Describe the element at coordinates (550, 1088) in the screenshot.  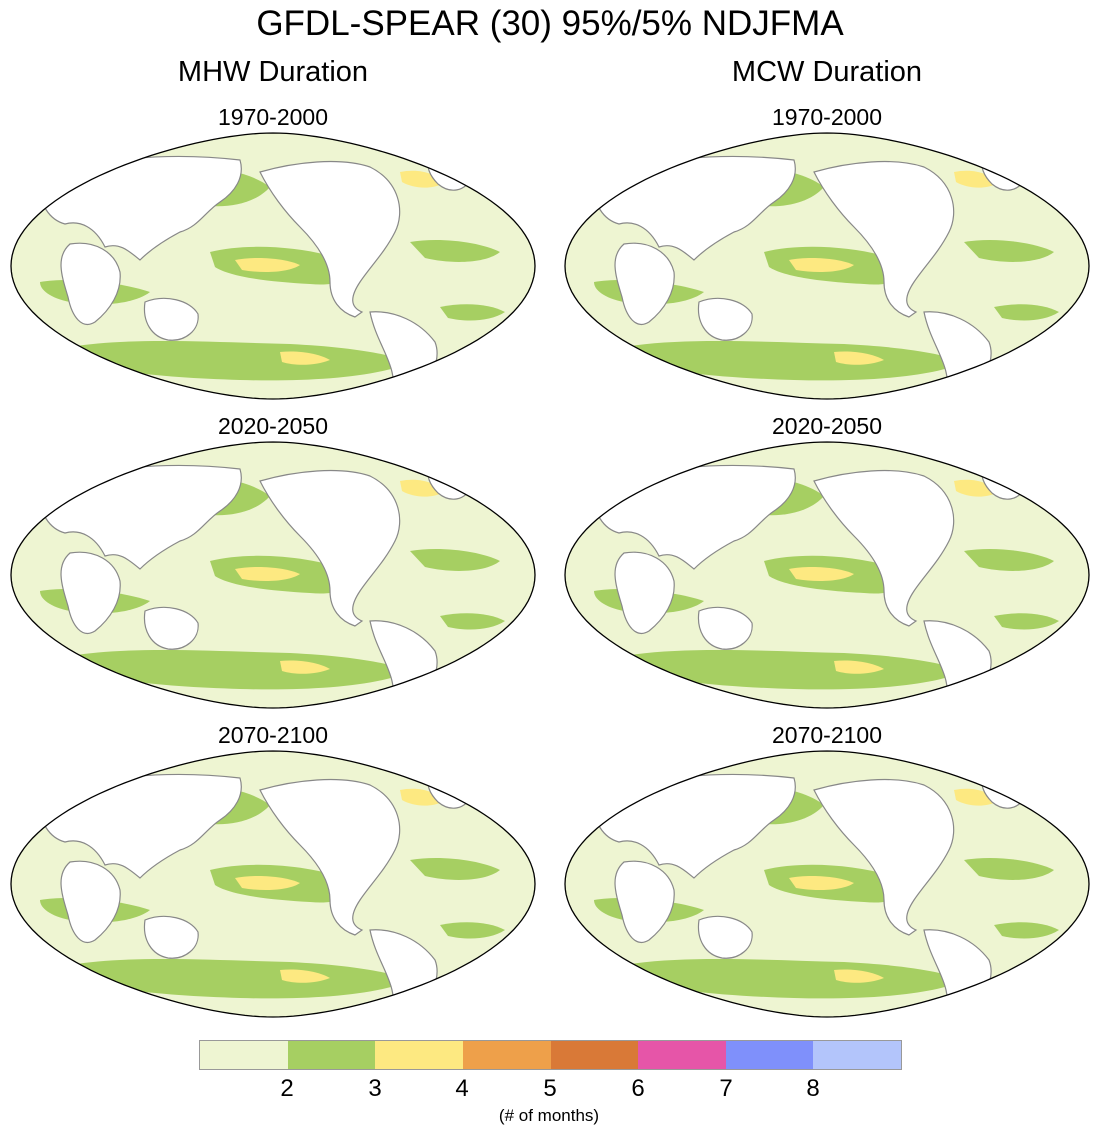
I see `colorbar-tick-label: 5` at that location.